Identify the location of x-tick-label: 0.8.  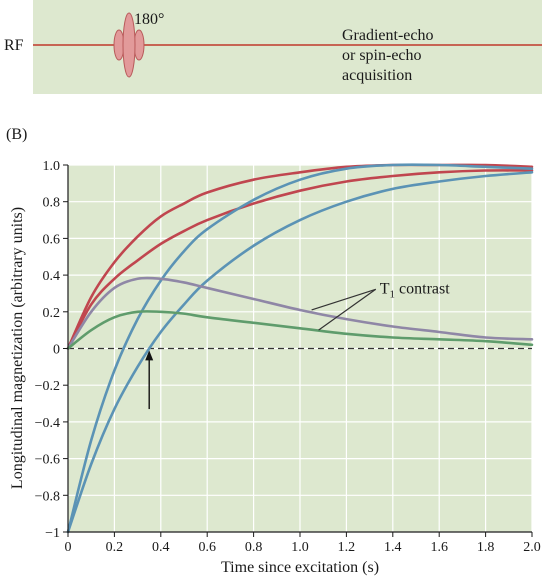
(254, 547).